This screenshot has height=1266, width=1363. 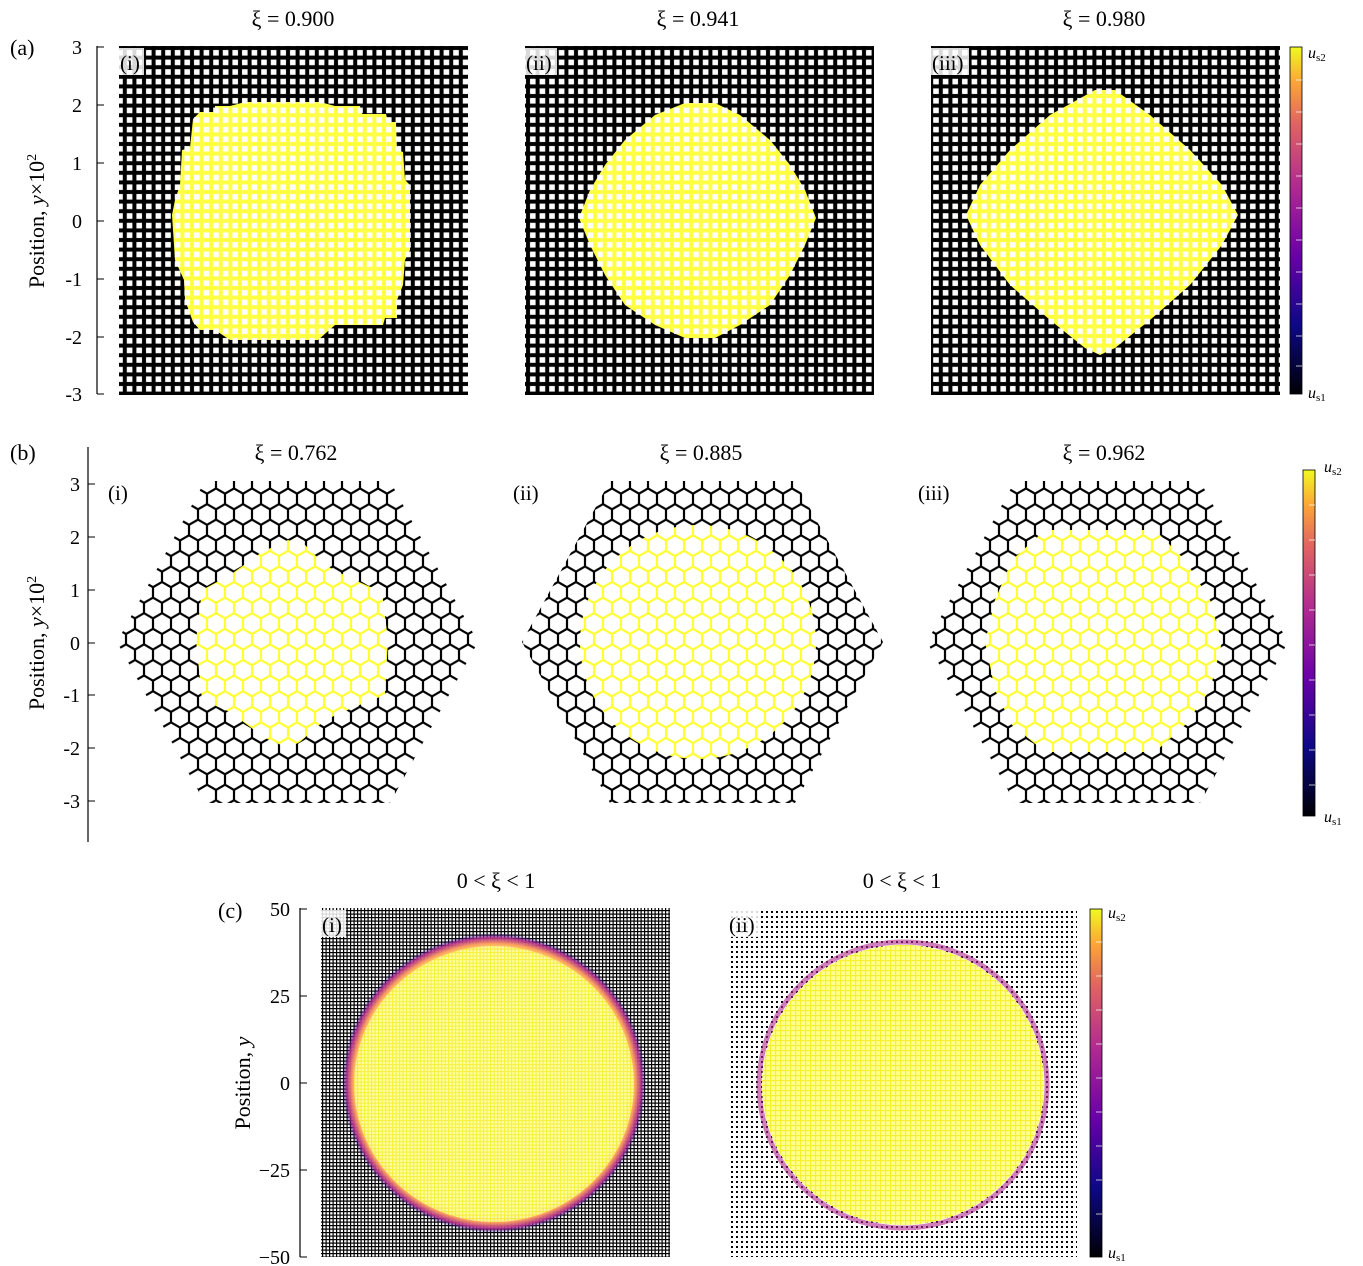 I want to click on row-a-ytick: 3, so click(x=77, y=48).